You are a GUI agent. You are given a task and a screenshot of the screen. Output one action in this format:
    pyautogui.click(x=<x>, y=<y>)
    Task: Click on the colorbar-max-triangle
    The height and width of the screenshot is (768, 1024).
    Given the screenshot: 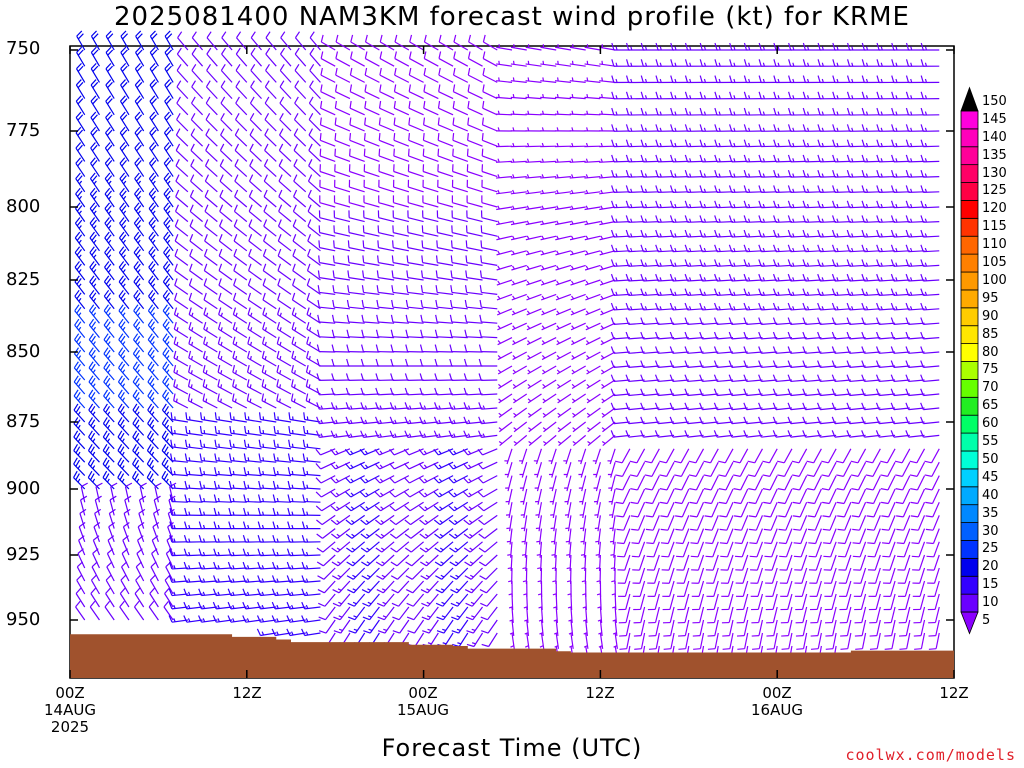 What is the action you would take?
    pyautogui.click(x=969, y=99)
    